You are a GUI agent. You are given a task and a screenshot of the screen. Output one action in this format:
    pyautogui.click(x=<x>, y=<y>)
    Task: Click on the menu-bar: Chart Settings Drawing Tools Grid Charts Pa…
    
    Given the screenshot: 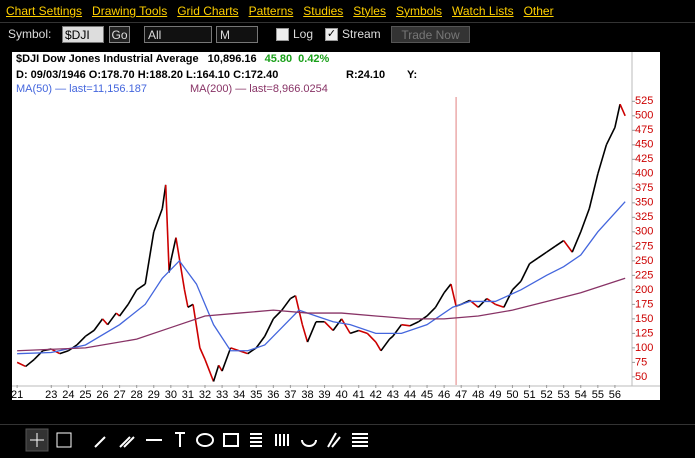 What is the action you would take?
    pyautogui.click(x=347, y=11)
    